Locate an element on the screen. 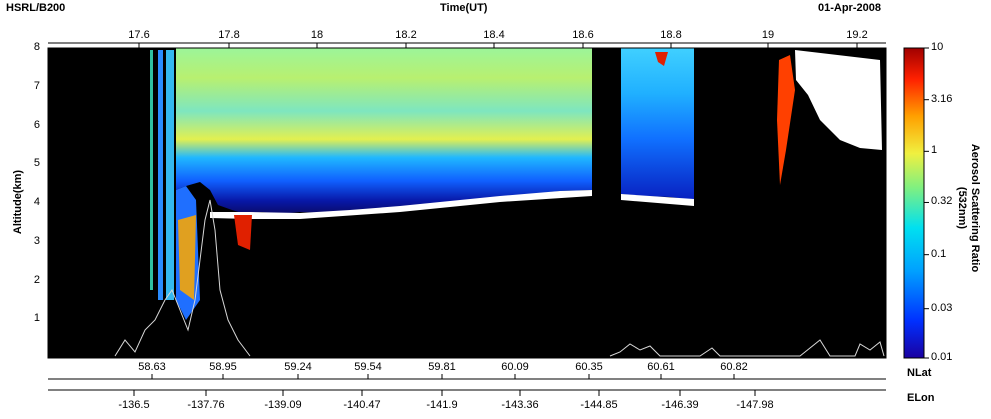 The height and width of the screenshot is (419, 991). lat-tick-label: 59.81 is located at coordinates (442, 367).